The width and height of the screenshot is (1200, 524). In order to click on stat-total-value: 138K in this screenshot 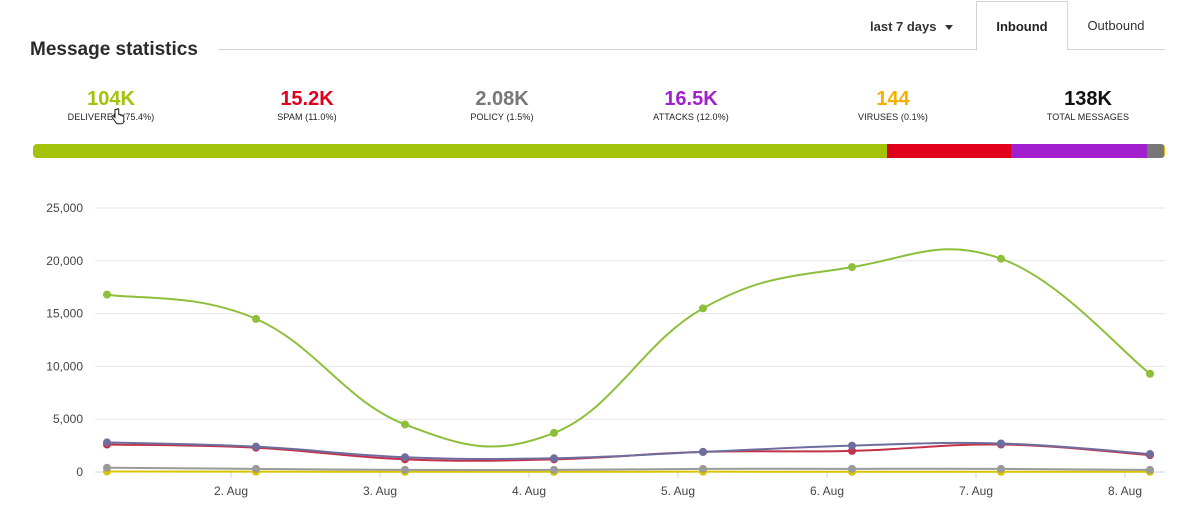, I will do `click(1088, 99)`.